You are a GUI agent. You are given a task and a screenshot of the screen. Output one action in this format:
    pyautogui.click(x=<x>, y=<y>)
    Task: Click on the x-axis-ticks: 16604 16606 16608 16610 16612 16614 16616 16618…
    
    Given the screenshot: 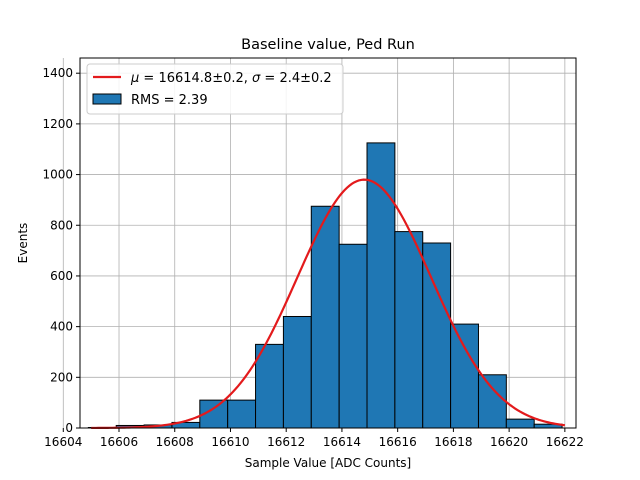 What is the action you would take?
    pyautogui.click(x=314, y=438)
    